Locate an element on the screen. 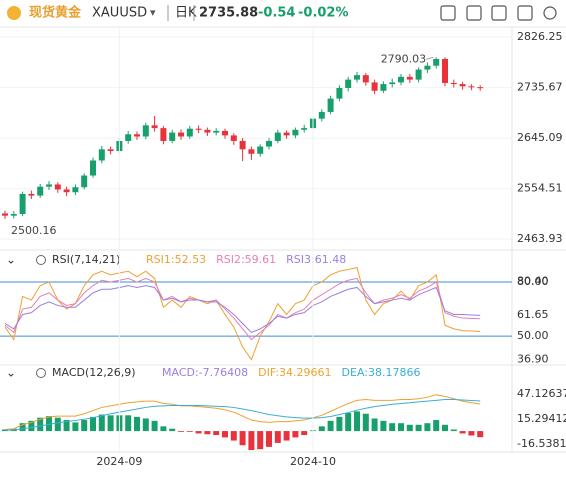  toolbar is located at coordinates (498, 13).